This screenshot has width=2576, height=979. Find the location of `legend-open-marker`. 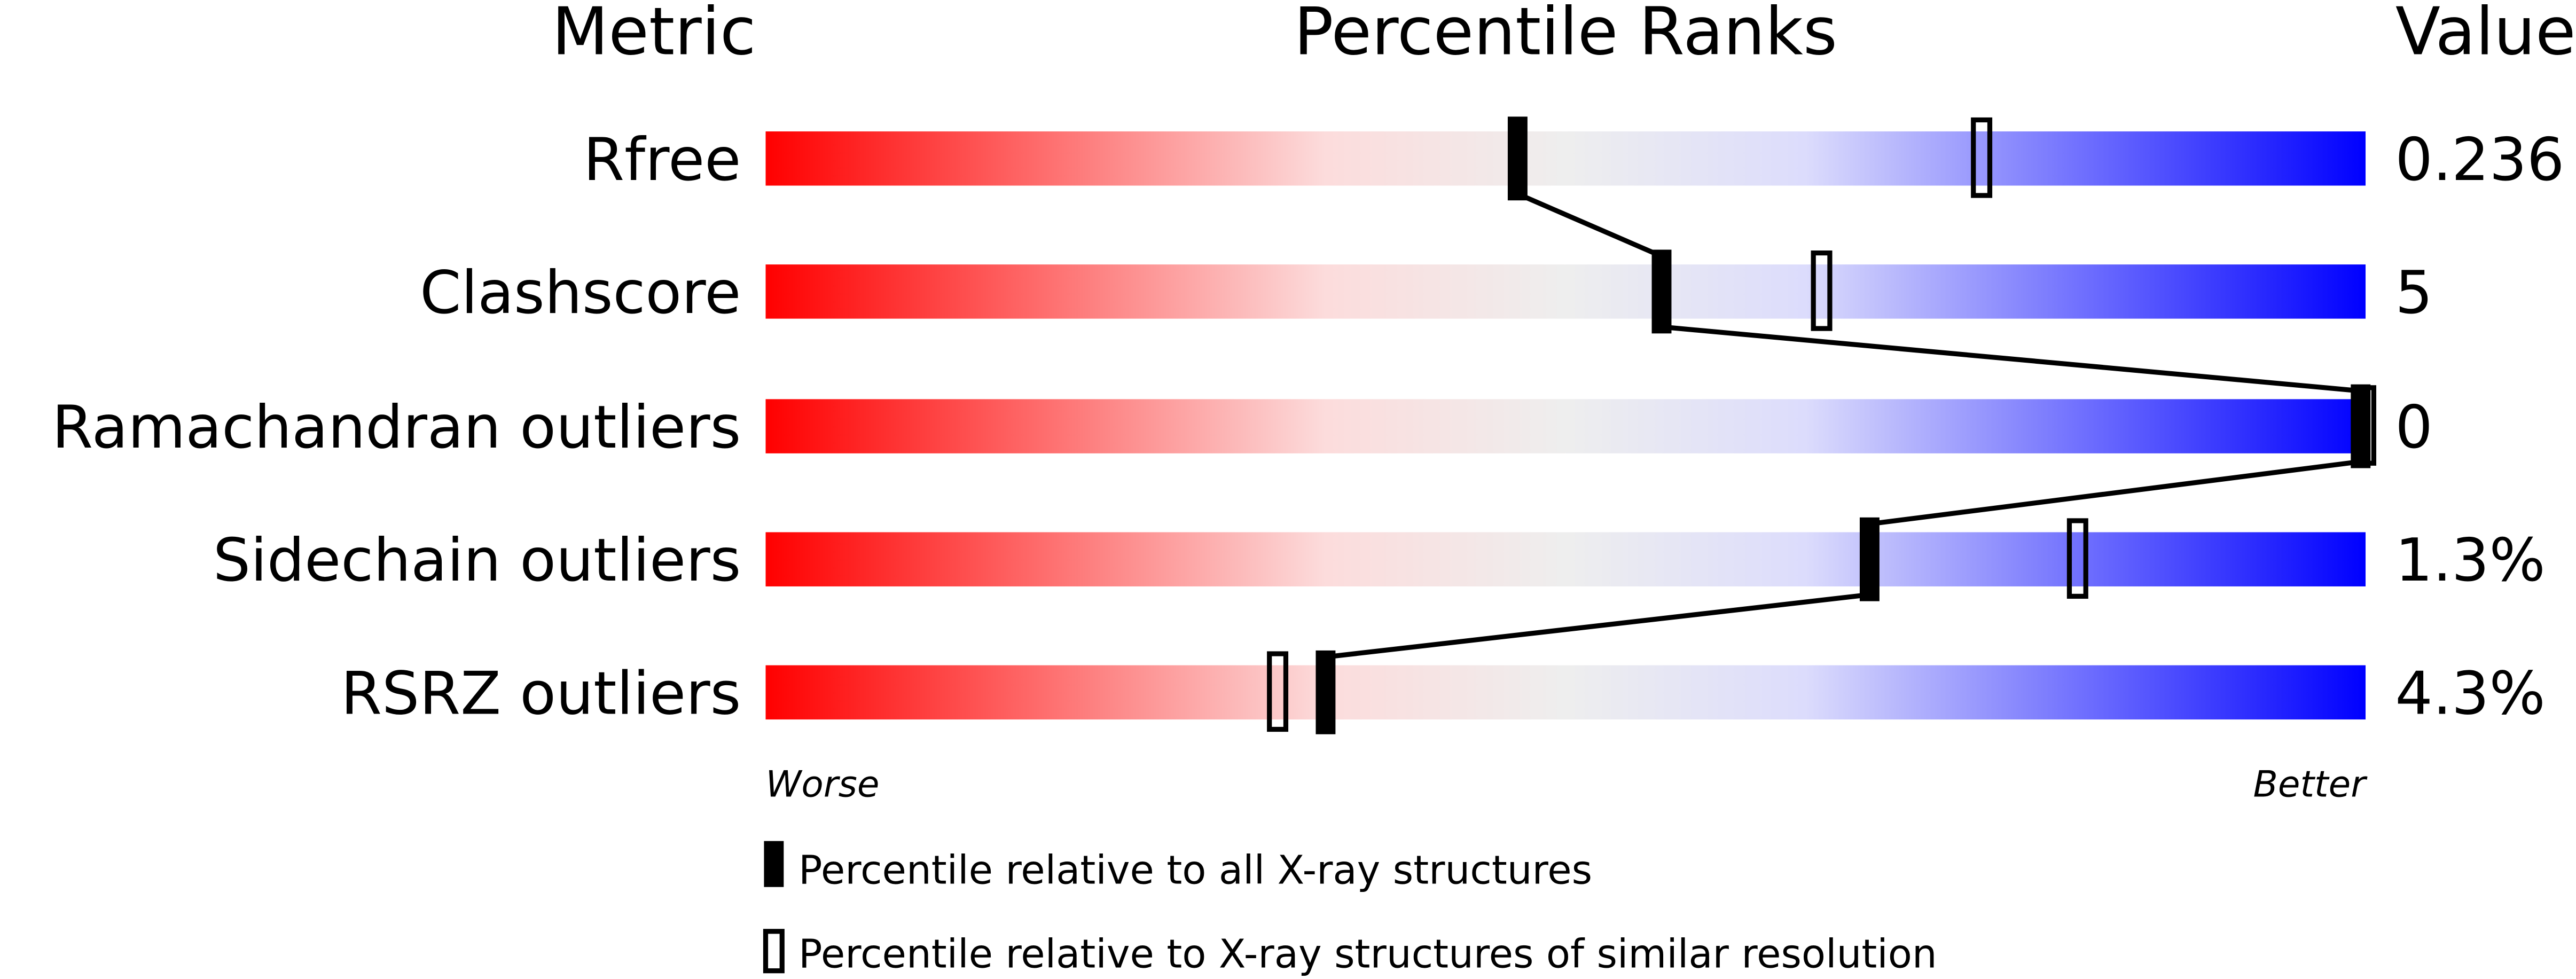

legend-open-marker is located at coordinates (774, 951).